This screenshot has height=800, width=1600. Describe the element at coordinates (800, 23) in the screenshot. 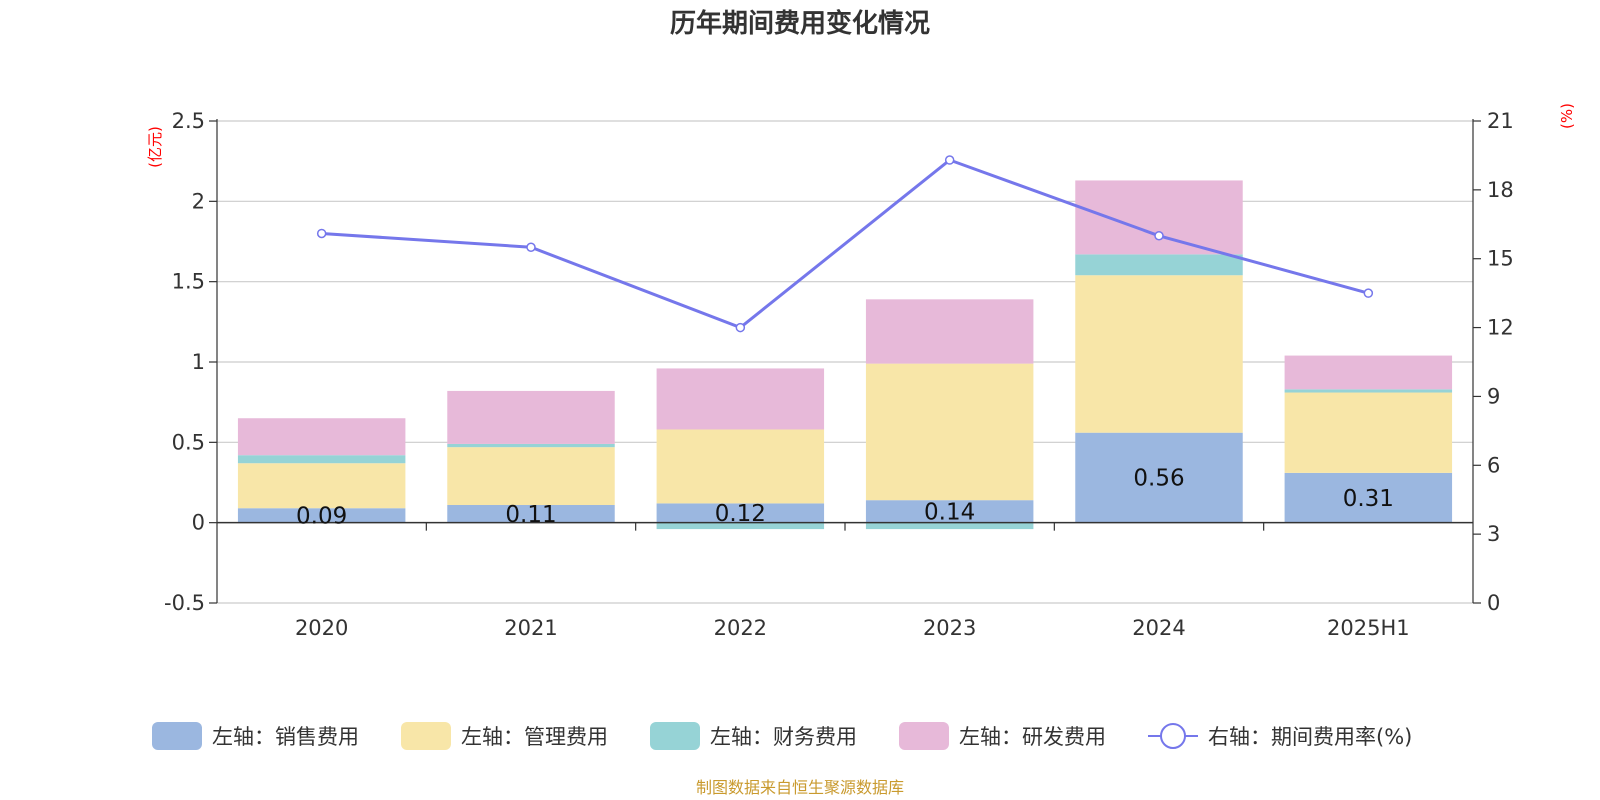

I see `chart-title: 历年期间费用变化情况` at that location.